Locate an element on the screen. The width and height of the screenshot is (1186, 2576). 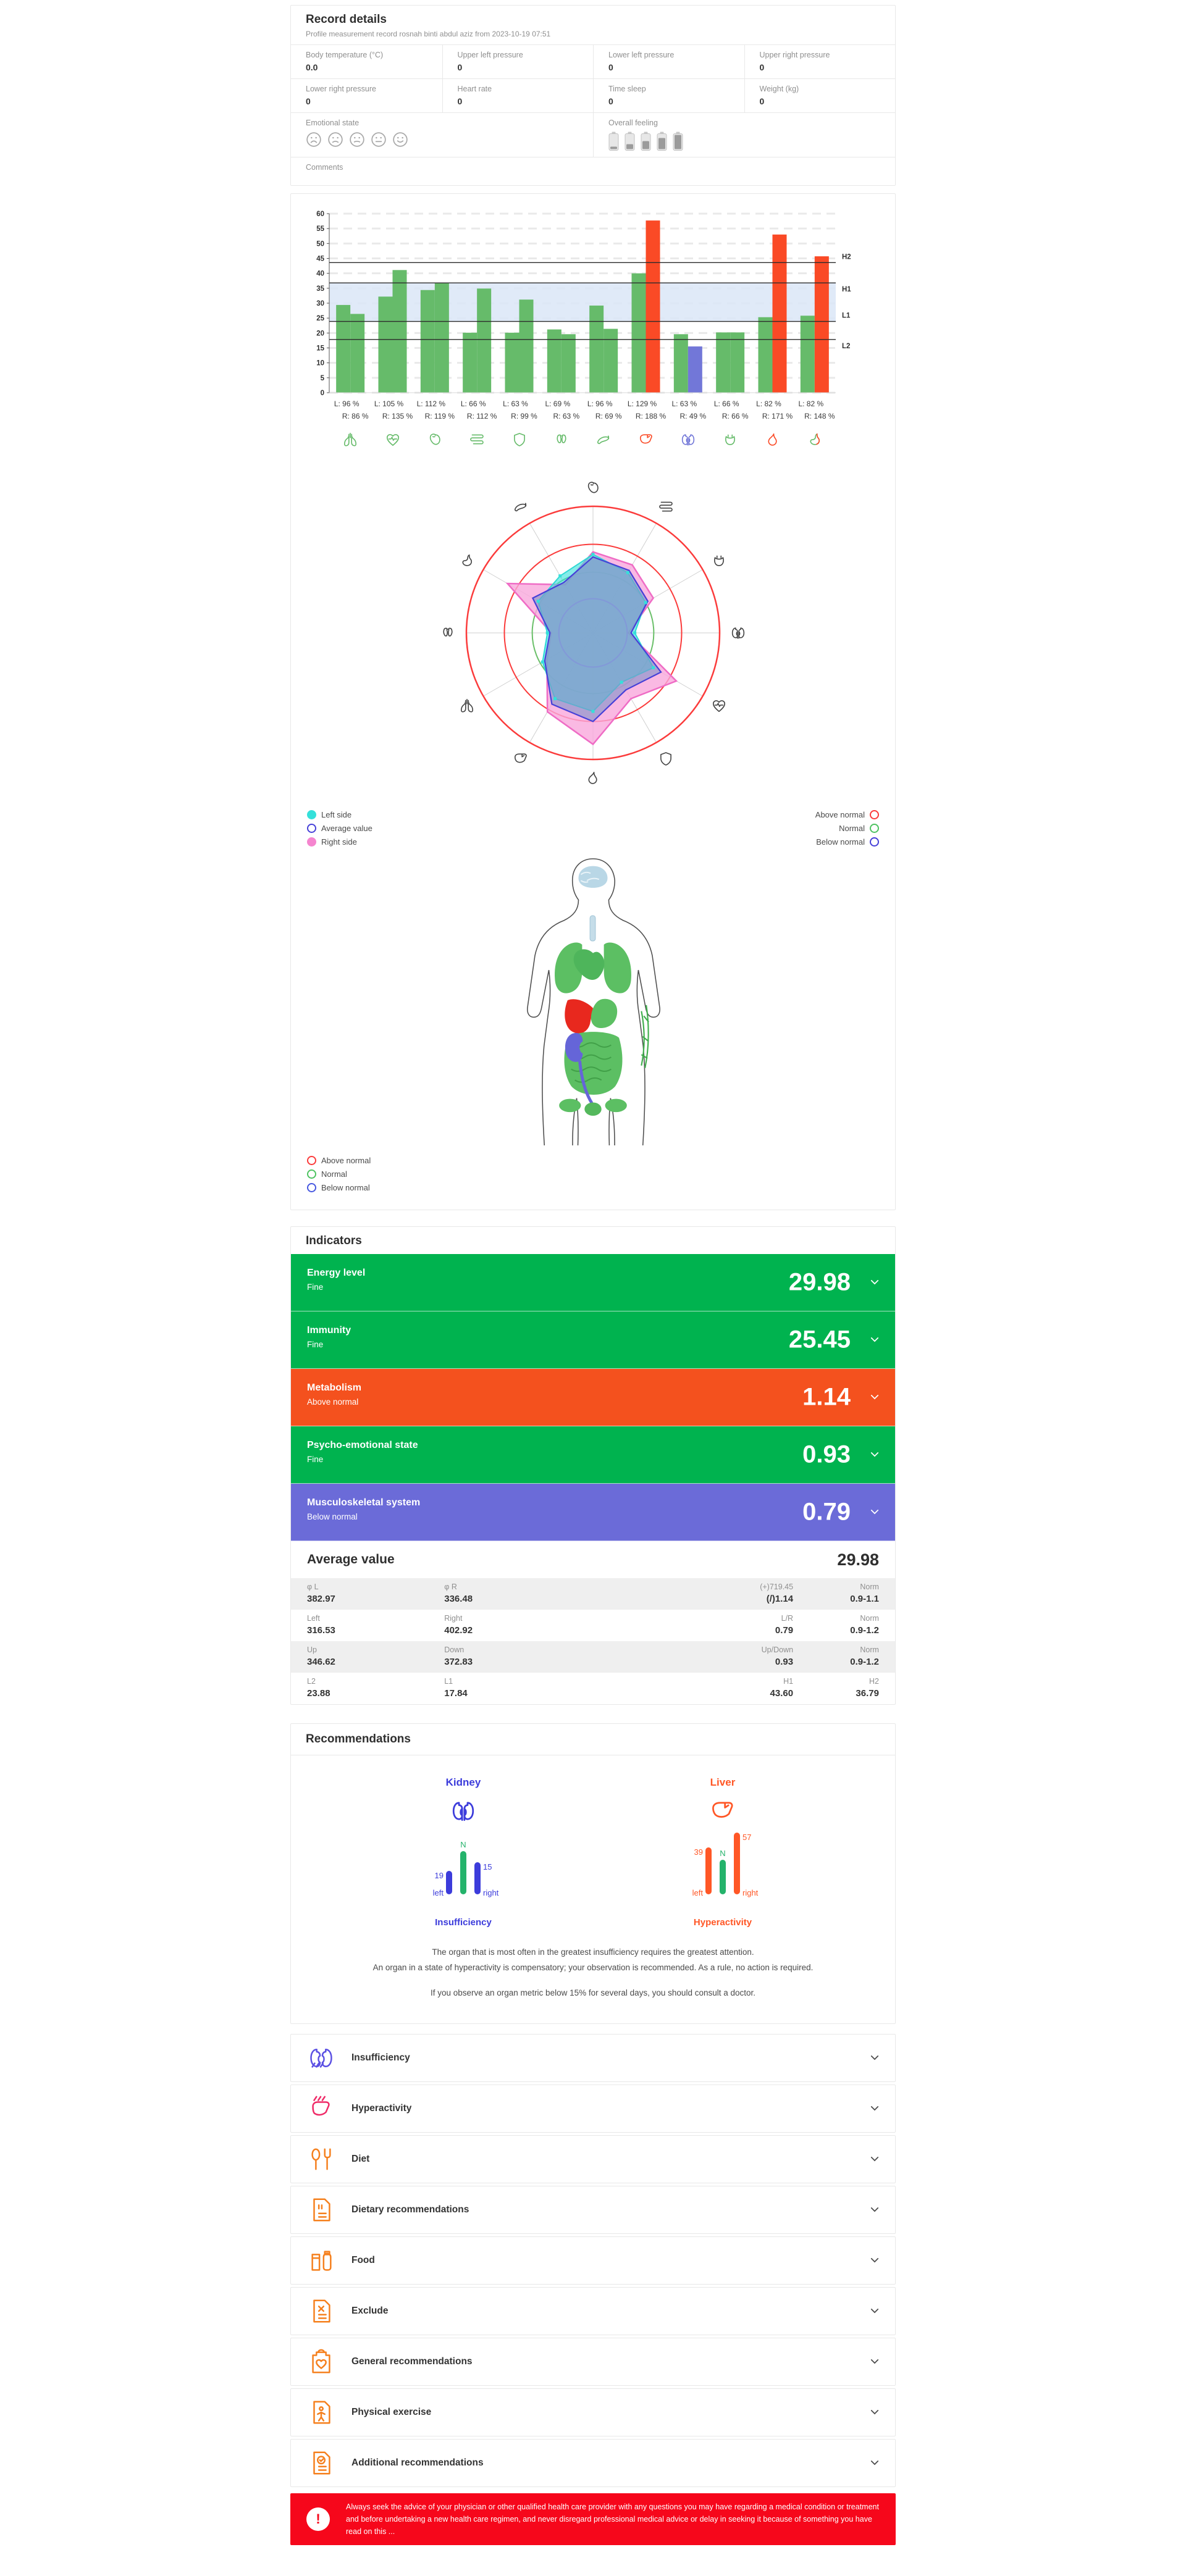
accordion-diet: Diet is located at coordinates (593, 2159).